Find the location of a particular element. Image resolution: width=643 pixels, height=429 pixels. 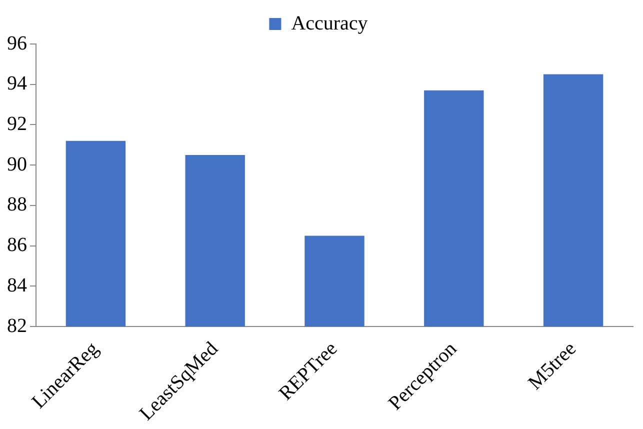

y-tick-label: 96 is located at coordinates (17, 43).